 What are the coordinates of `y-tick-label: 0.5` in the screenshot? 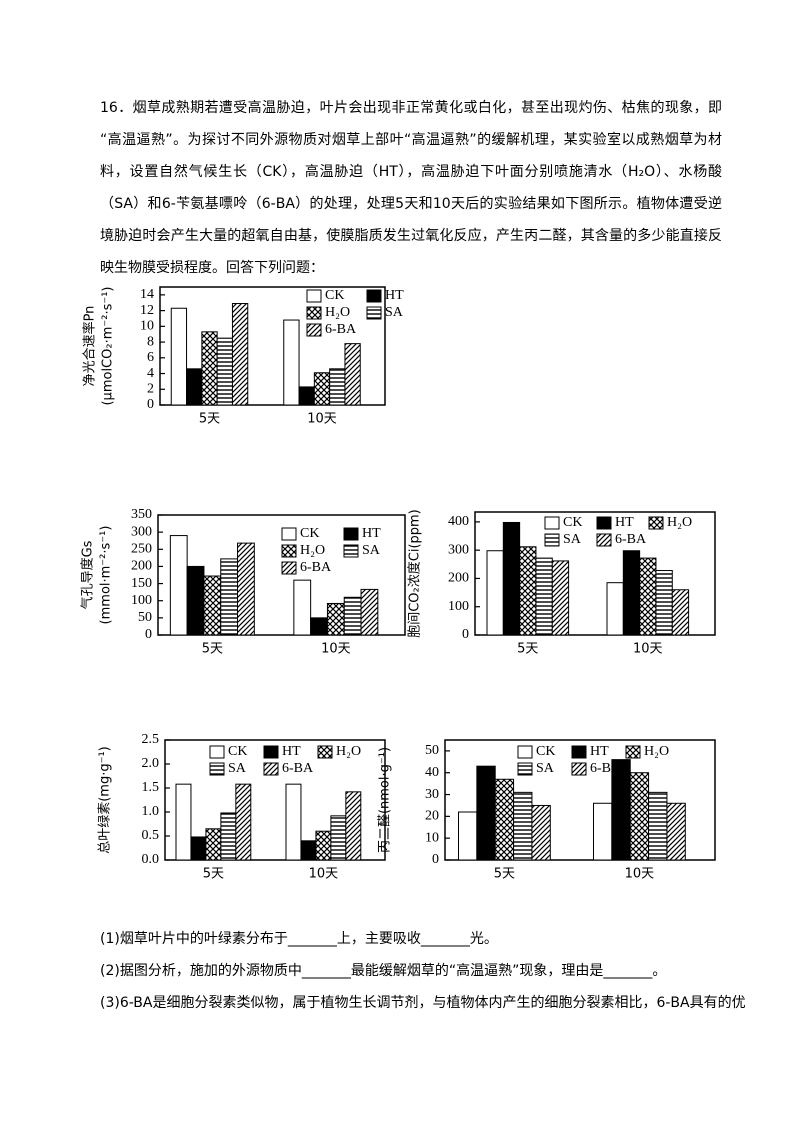 It's located at (151, 835).